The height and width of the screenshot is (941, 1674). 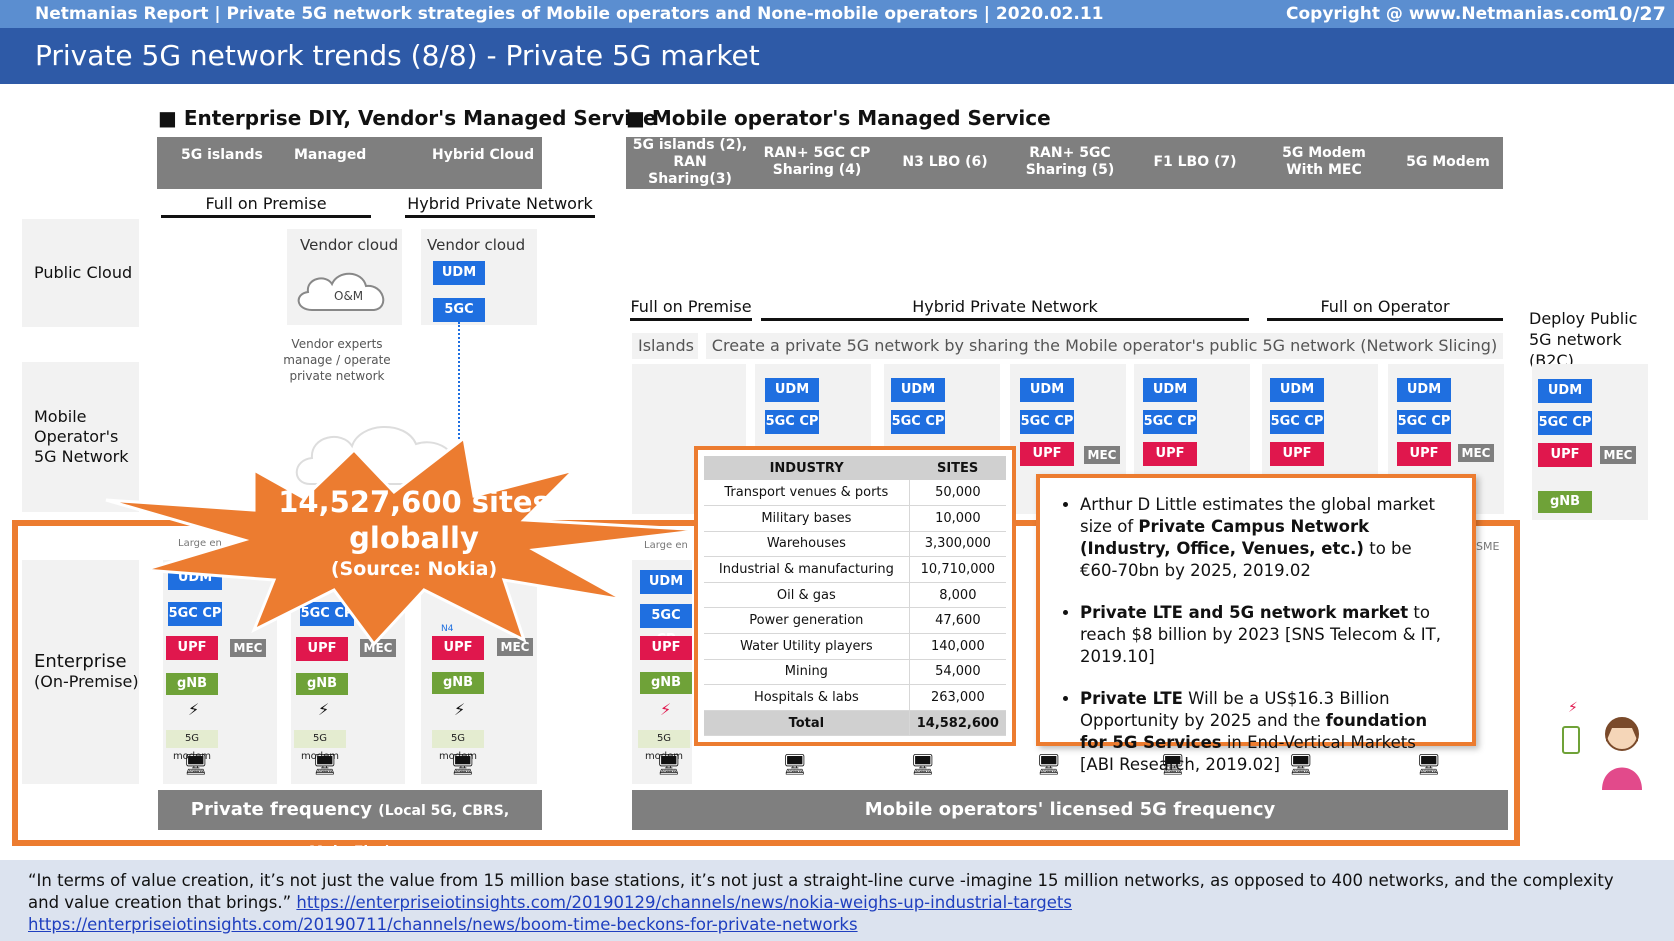 What do you see at coordinates (666, 545) in the screenshot?
I see `large-ent-label-right: Large en` at bounding box center [666, 545].